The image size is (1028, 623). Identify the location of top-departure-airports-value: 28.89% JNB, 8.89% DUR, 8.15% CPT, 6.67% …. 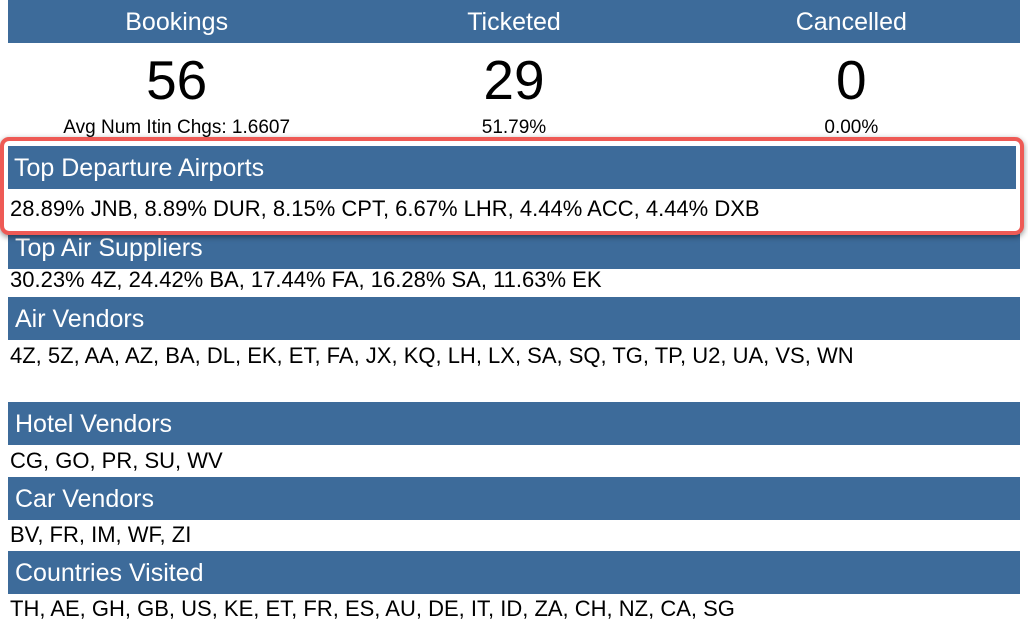
(385, 208).